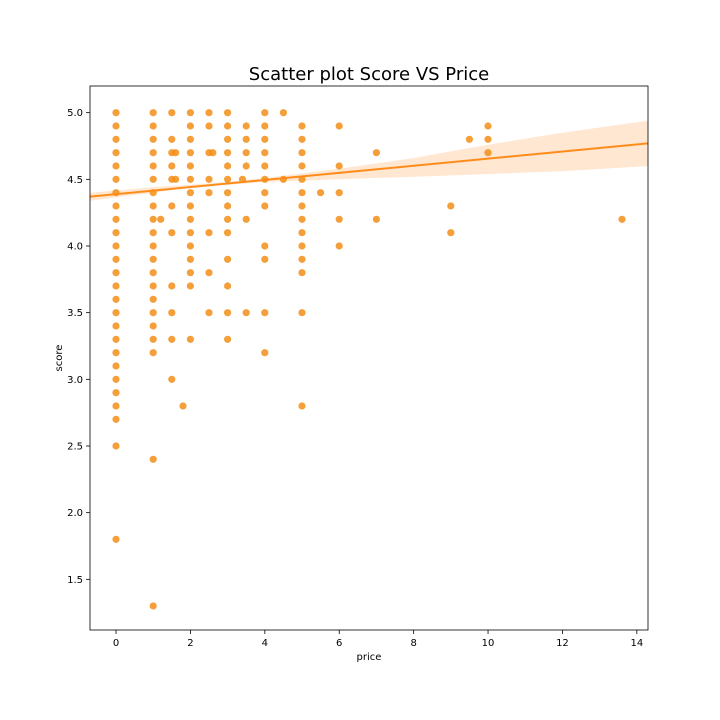 This screenshot has height=720, width=720. Describe the element at coordinates (488, 643) in the screenshot. I see `x-tick-label: 10` at that location.